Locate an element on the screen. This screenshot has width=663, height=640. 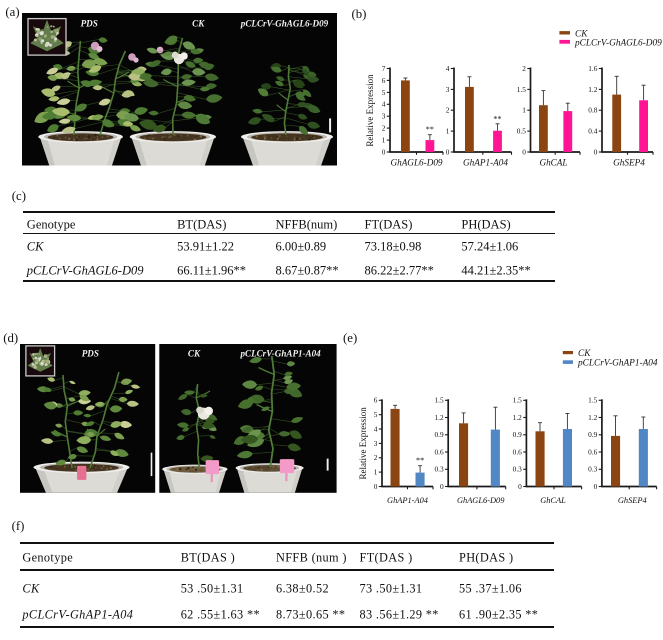
svg-text: 1.6 is located at coordinates (592, 68).